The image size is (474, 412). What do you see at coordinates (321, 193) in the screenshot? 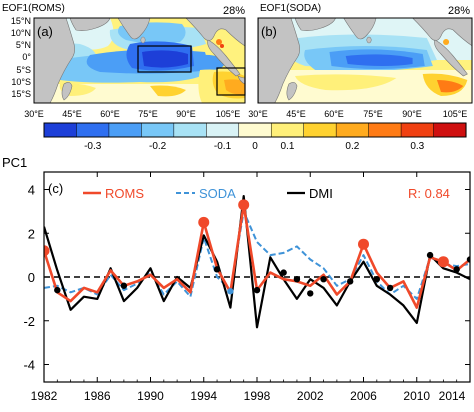
I see `legend-dmi-label: DMI` at bounding box center [321, 193].